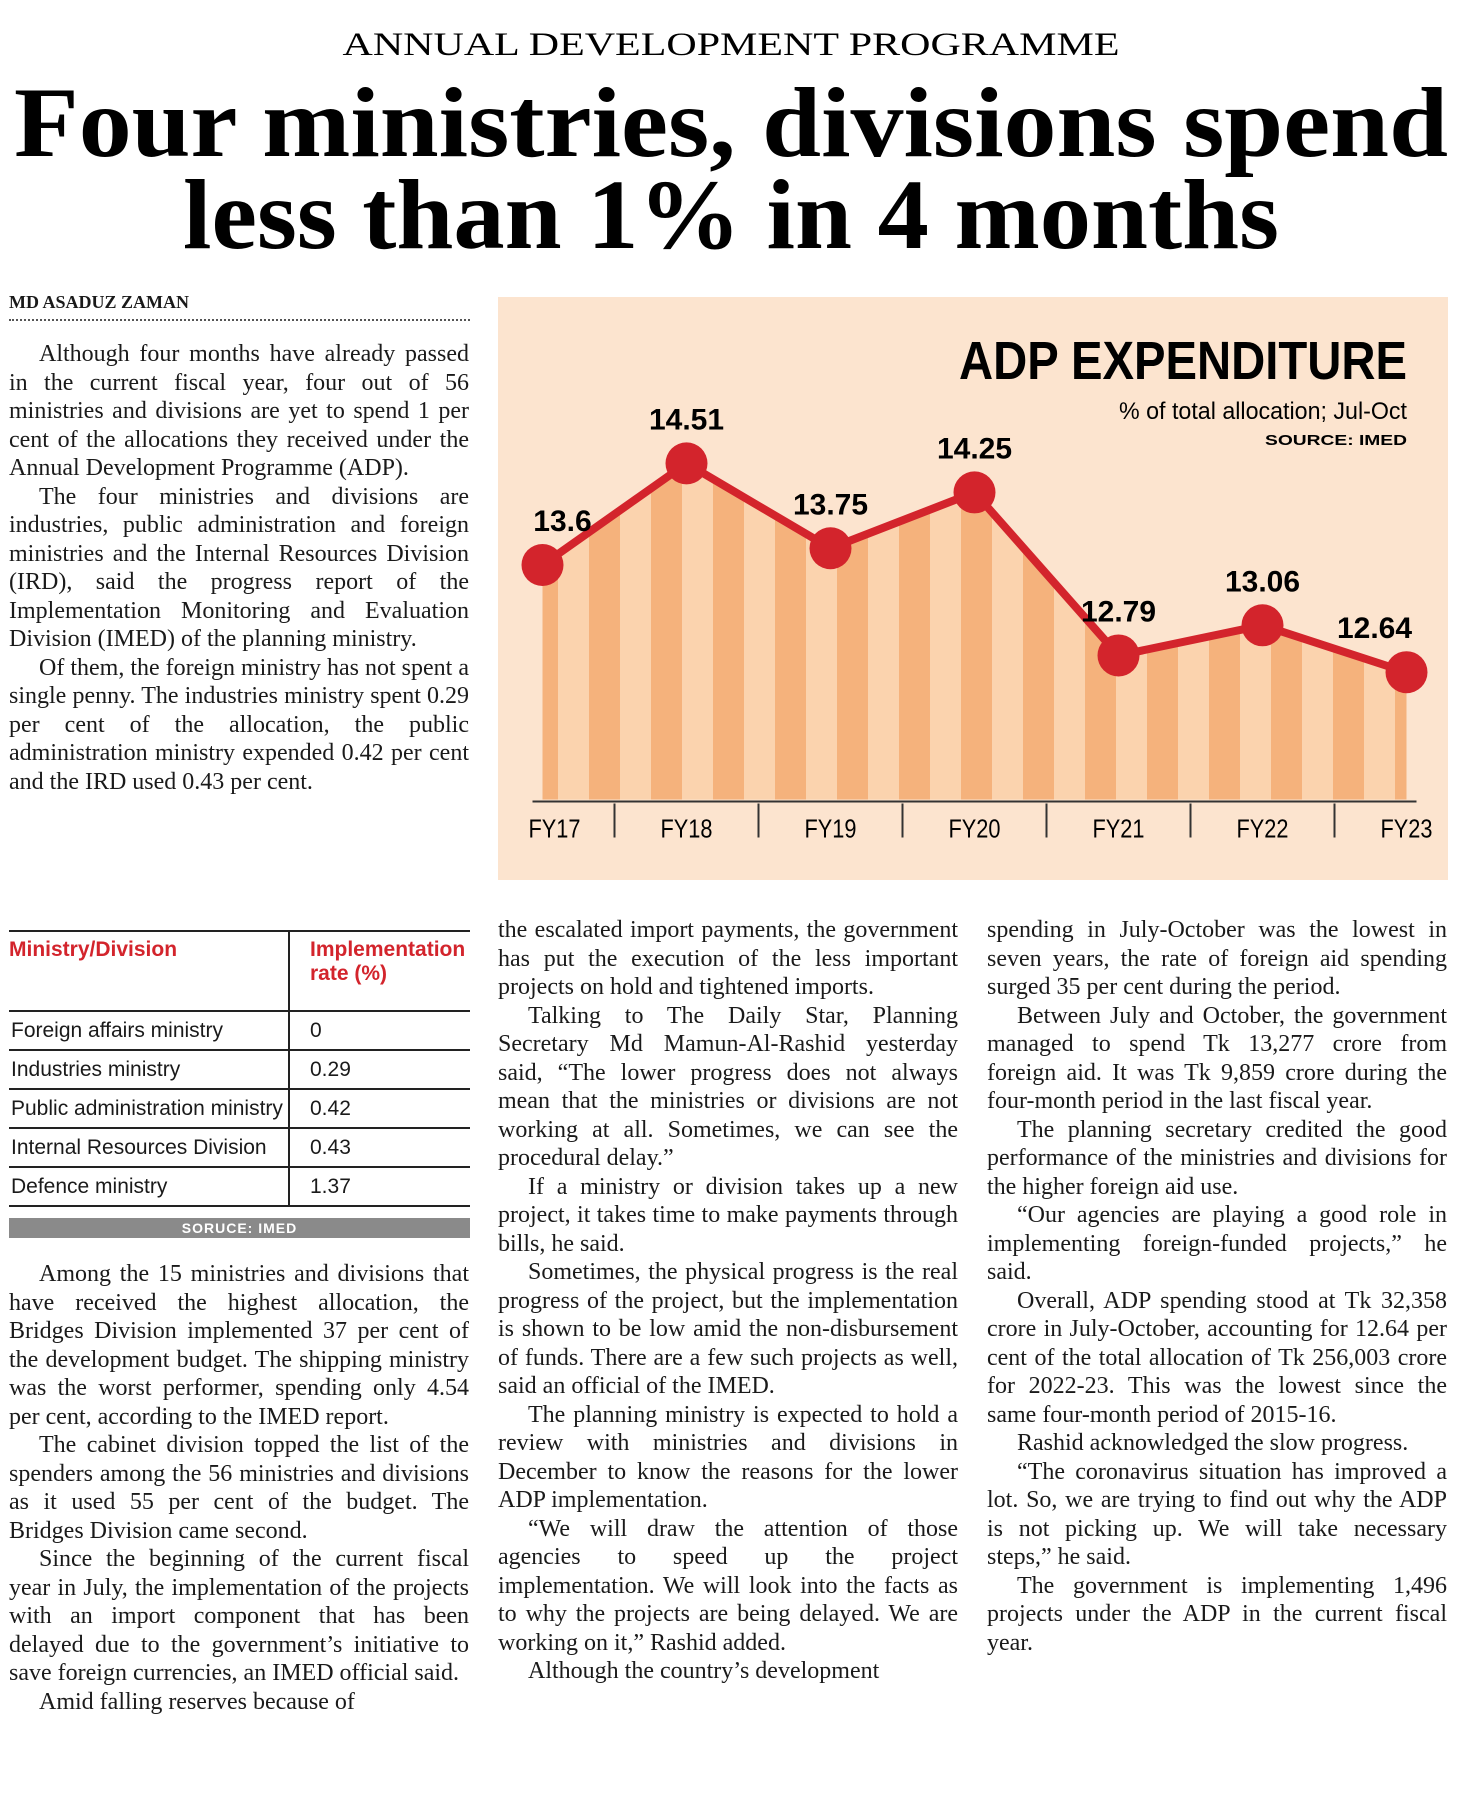 The width and height of the screenshot is (1462, 1796). I want to click on data-label: 12.64, so click(1374, 628).